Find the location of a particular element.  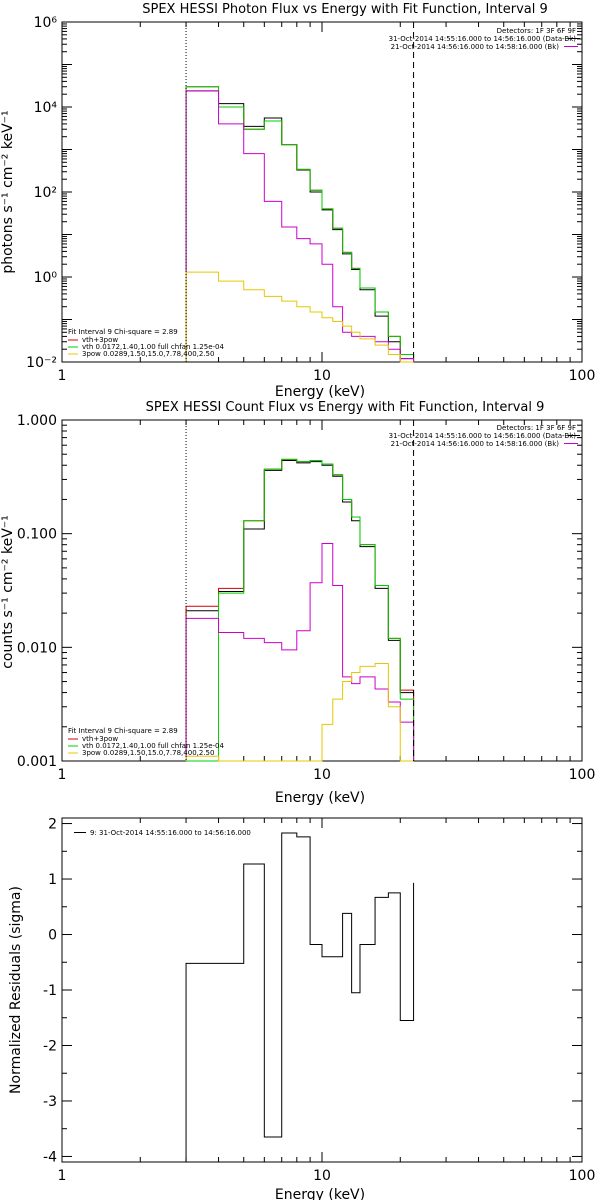

y-tick-label: 0 is located at coordinates (52, 936).